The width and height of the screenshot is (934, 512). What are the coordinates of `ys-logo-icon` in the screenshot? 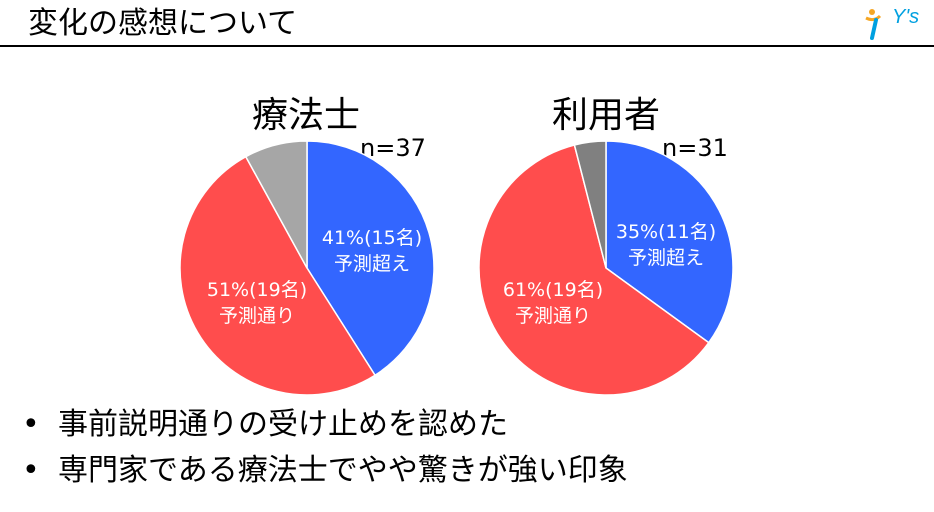 It's located at (873, 24).